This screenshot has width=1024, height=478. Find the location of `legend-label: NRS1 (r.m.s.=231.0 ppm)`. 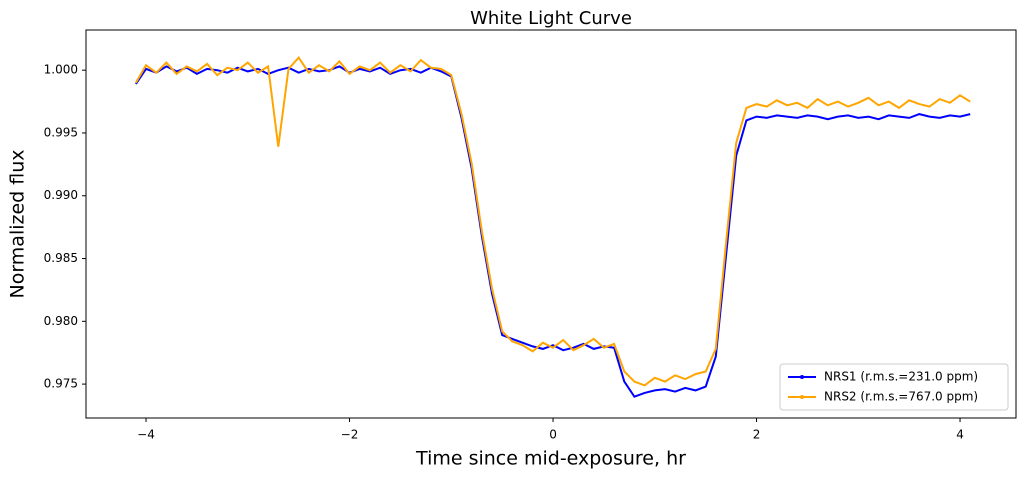

legend-label: NRS1 (r.m.s.=231.0 ppm) is located at coordinates (901, 377).